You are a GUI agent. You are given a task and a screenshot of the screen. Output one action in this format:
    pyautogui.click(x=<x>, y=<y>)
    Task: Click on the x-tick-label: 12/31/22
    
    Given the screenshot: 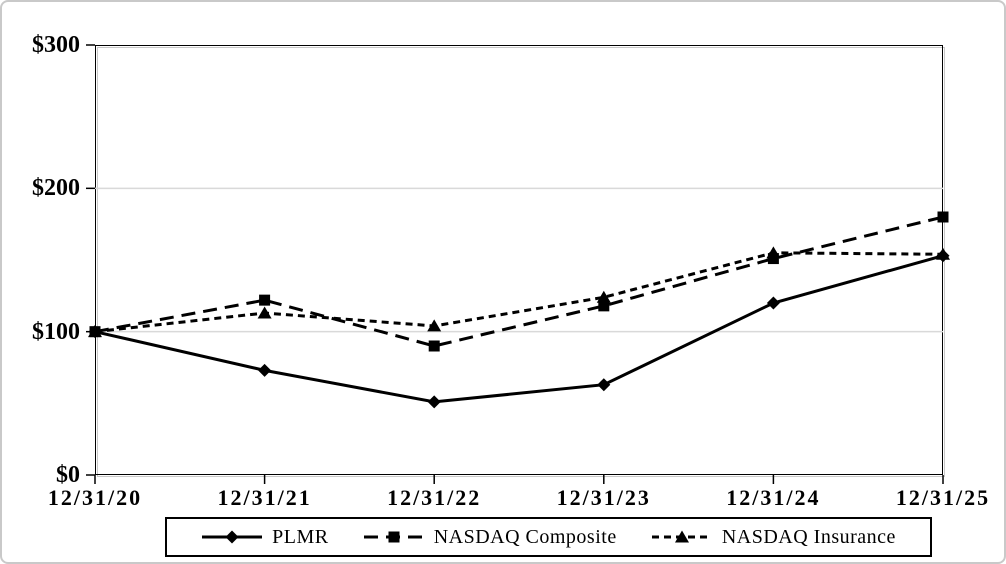 What is the action you would take?
    pyautogui.click(x=434, y=497)
    